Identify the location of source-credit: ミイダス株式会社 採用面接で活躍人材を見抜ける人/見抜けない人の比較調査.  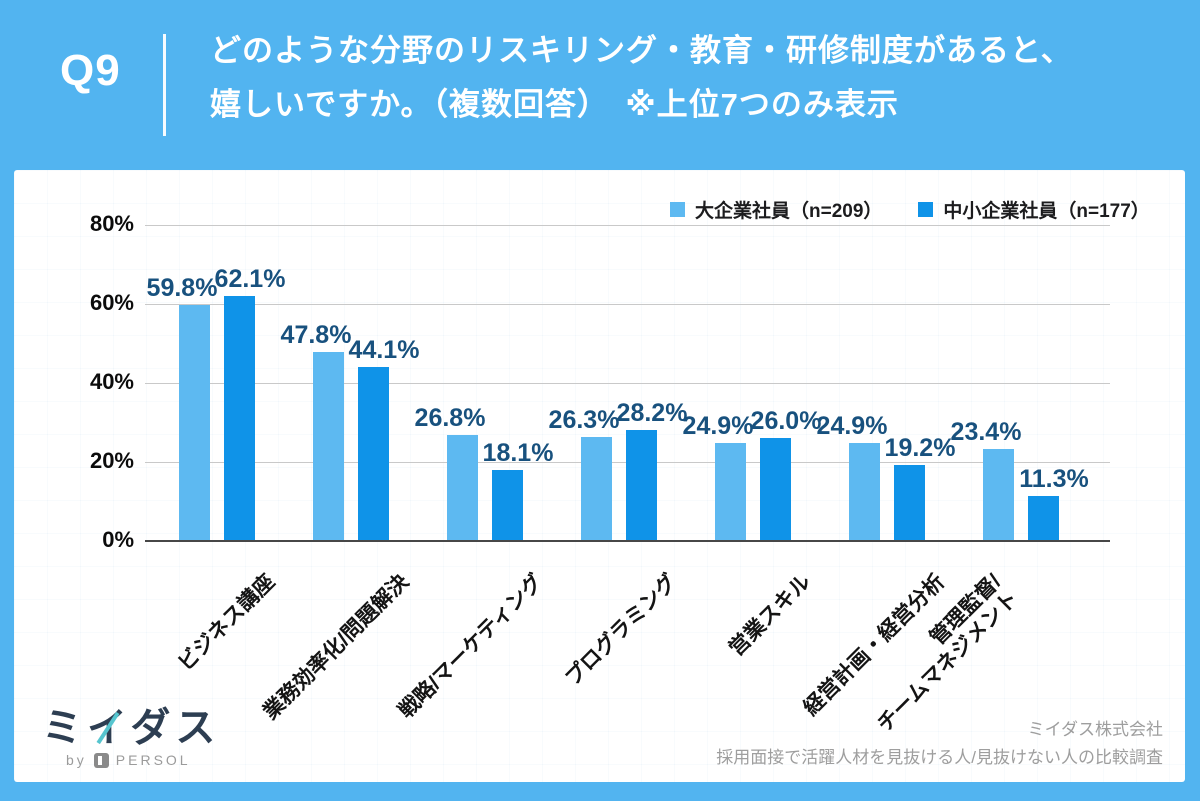
(939, 744).